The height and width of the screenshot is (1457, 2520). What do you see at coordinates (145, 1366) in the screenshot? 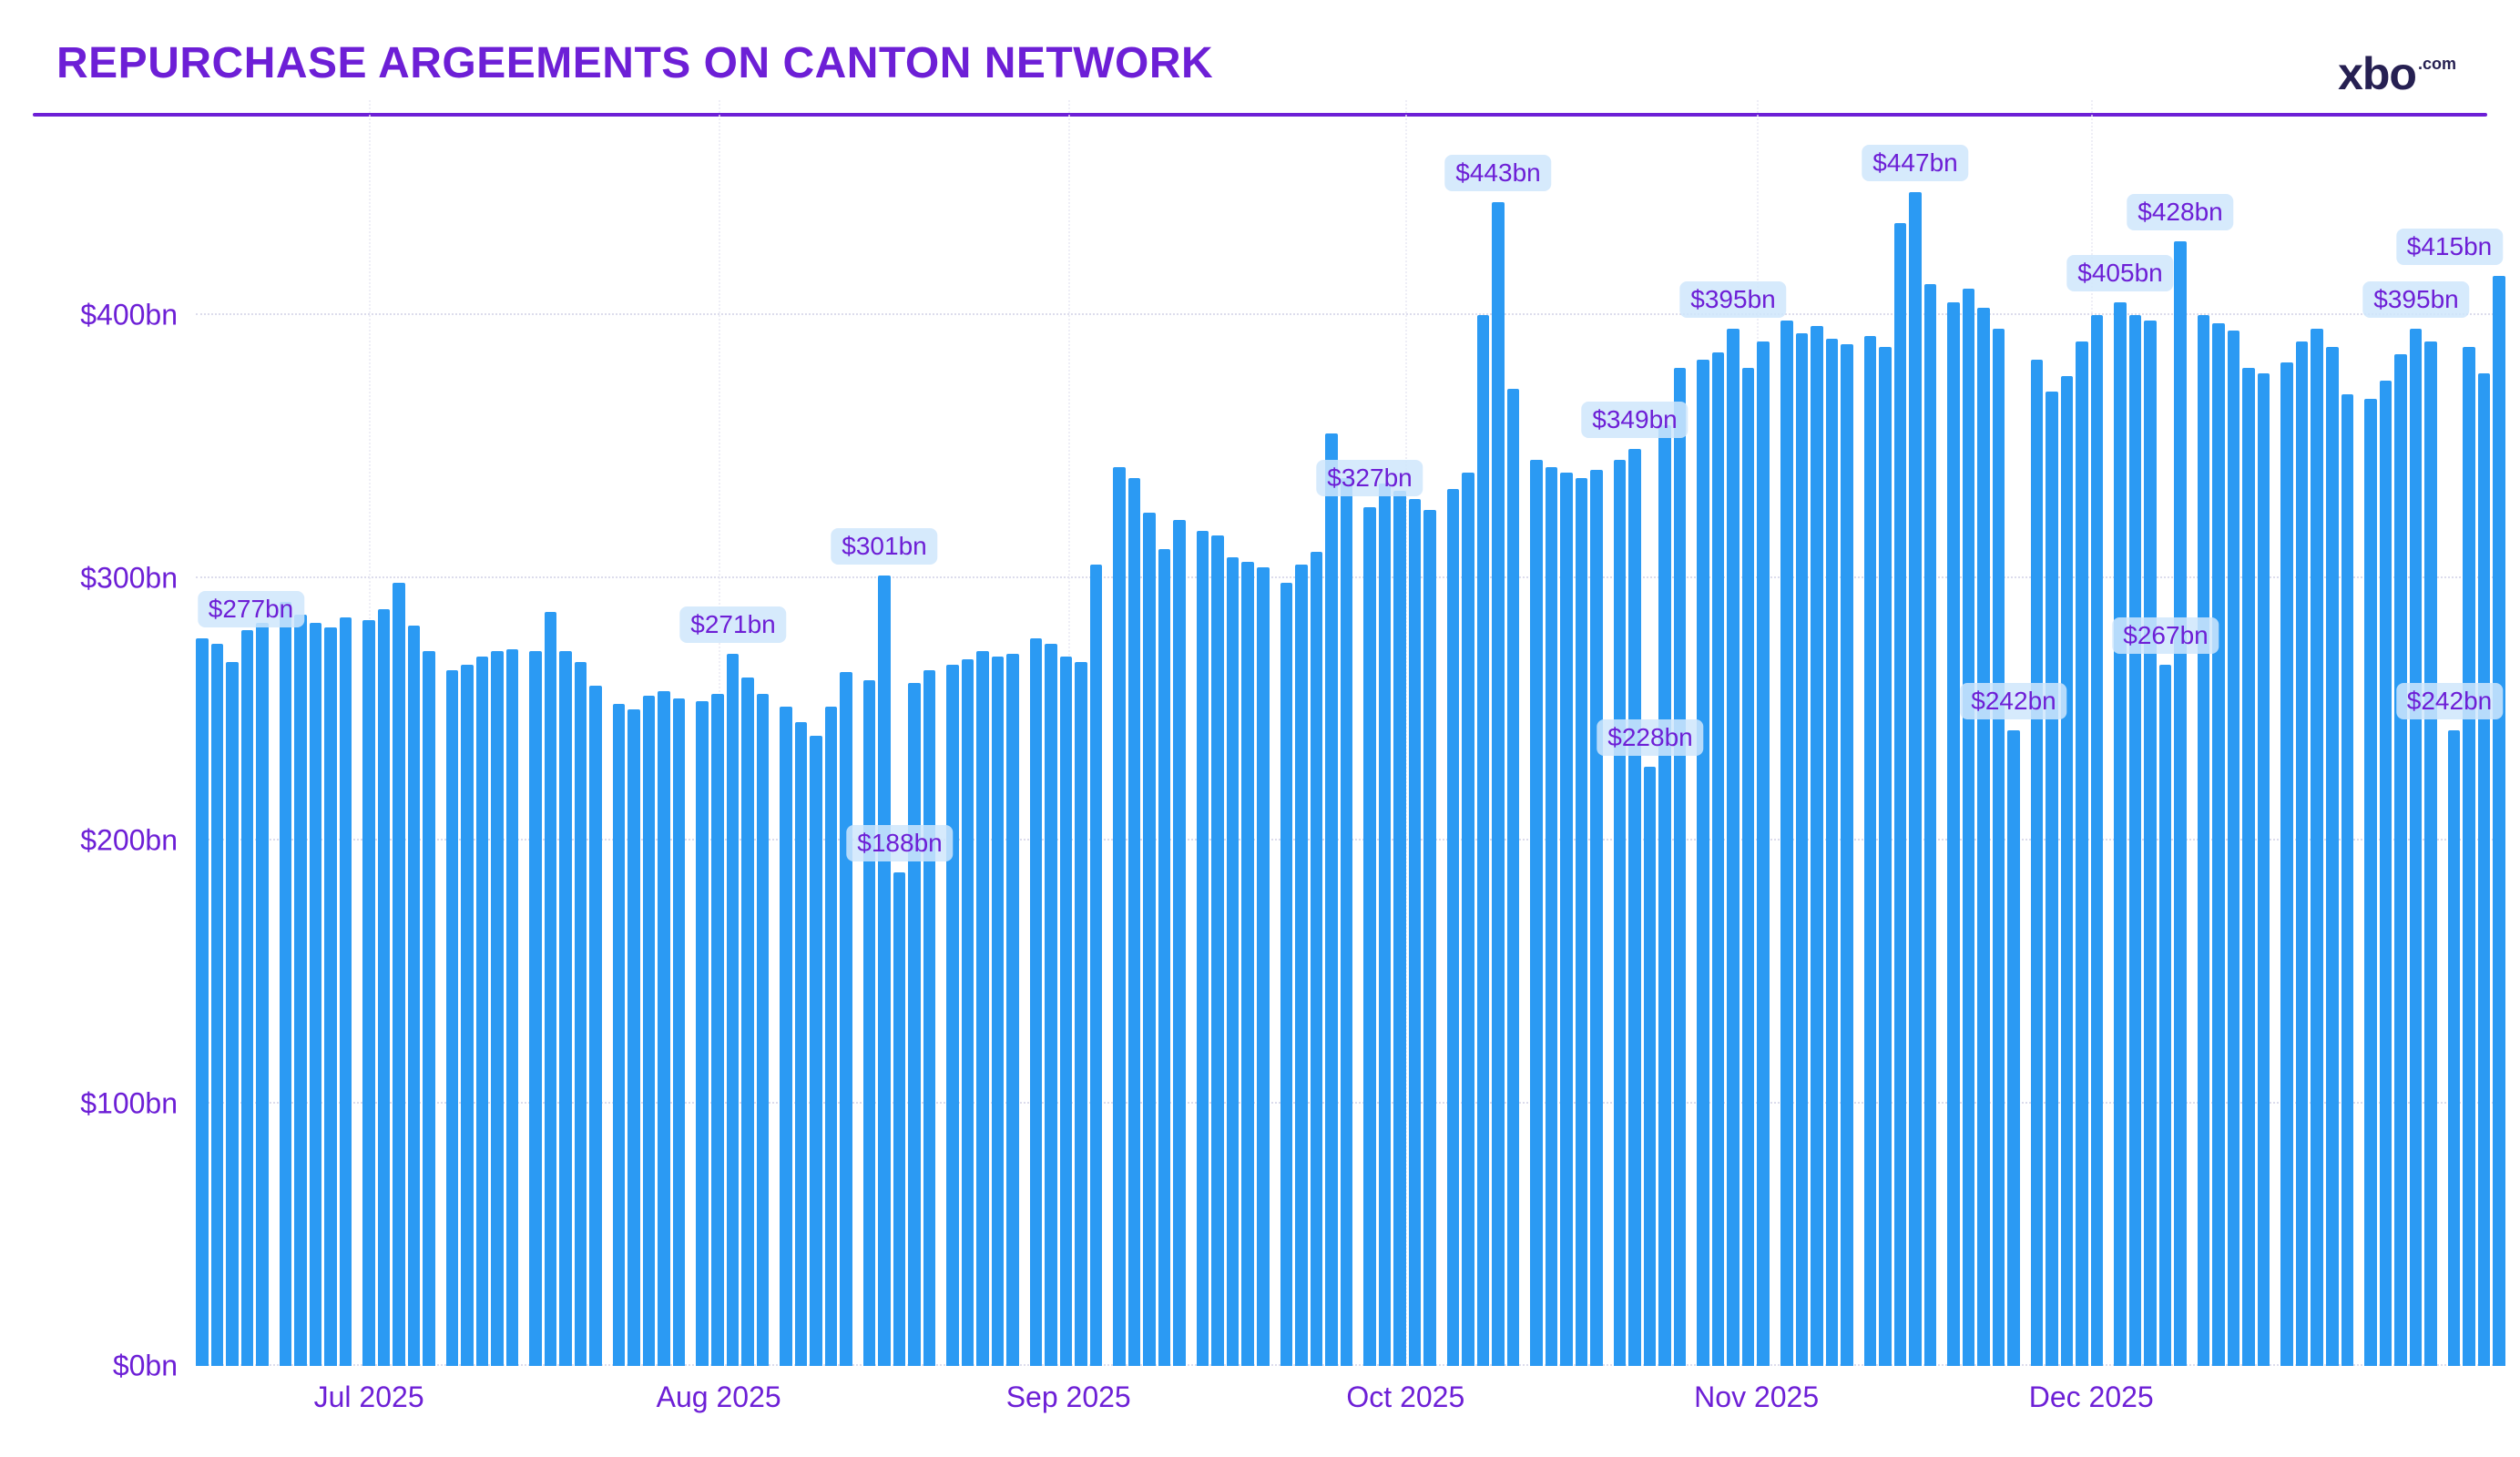
I see `y-tick-label: $0bn` at bounding box center [145, 1366].